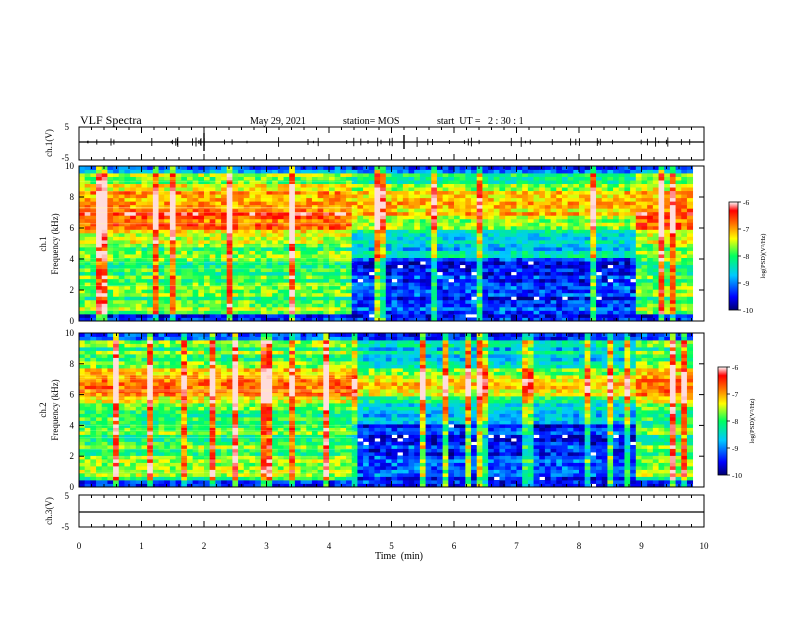 This screenshot has width=792, height=617. I want to click on ch1-waveform-panel: 5 -5 ch.1(V), so click(374, 142).